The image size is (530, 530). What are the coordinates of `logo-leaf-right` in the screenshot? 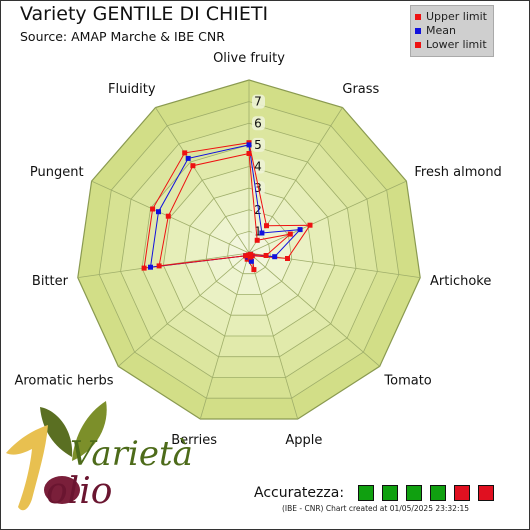 It's located at (89, 431).